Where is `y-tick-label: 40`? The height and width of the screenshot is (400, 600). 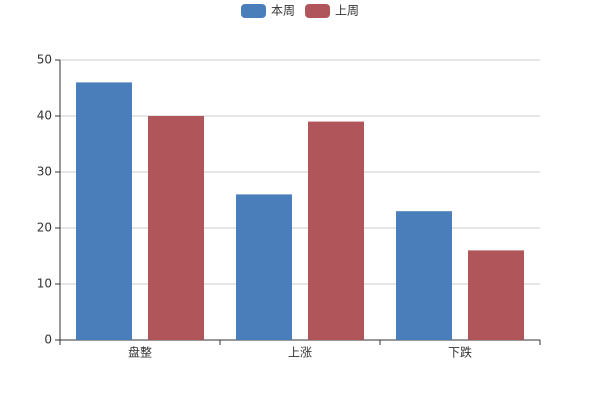
y-tick-label: 40 is located at coordinates (44, 116).